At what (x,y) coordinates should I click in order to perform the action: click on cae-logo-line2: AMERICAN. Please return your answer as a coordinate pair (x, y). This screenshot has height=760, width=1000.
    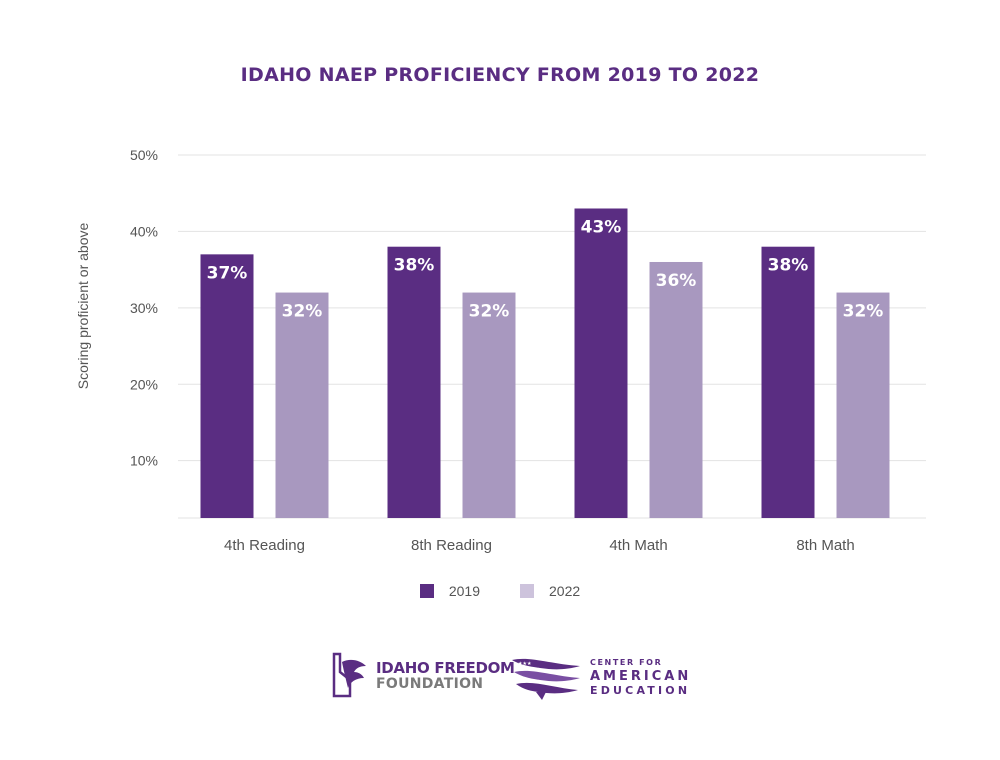
    Looking at the image, I should click on (641, 676).